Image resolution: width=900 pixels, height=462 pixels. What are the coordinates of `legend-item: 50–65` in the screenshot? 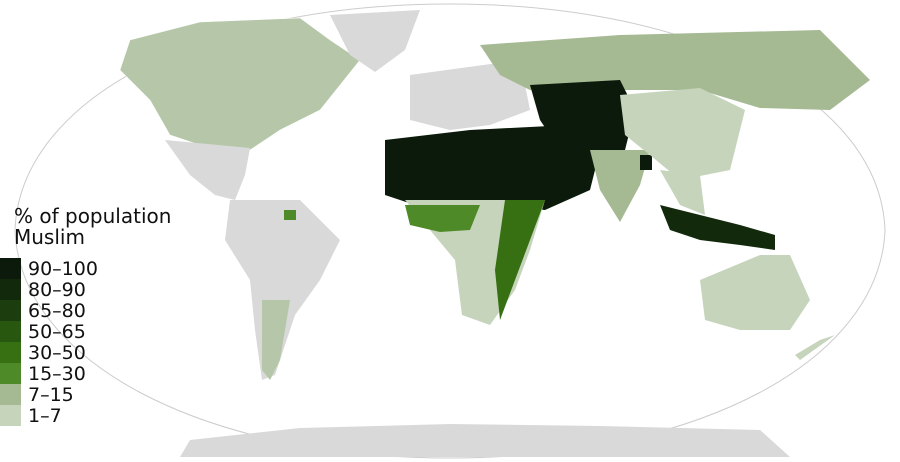 It's located at (85, 331).